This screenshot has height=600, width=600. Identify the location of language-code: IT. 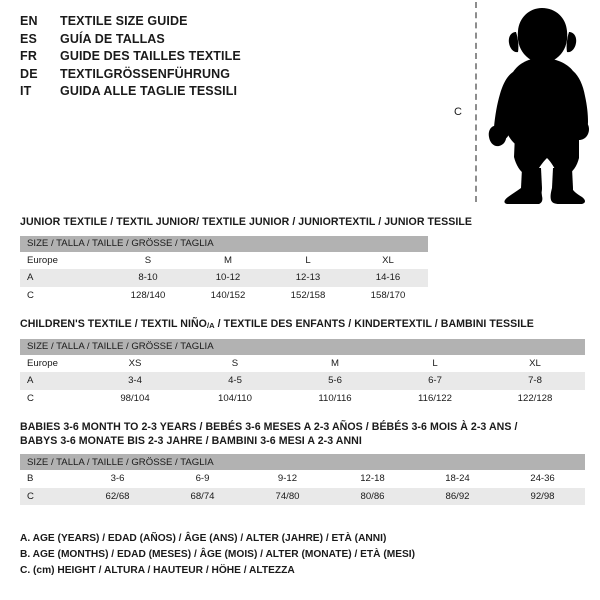
(26, 91).